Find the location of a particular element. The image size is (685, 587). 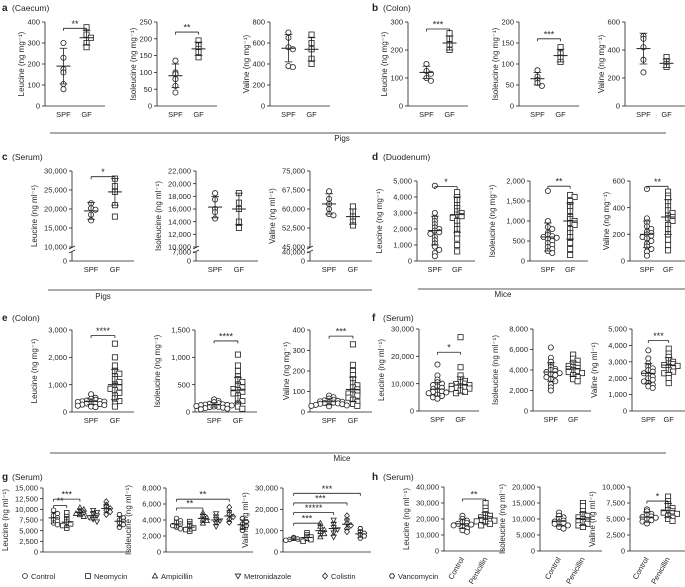

y-tick-label: 500 is located at coordinates (183, 384).